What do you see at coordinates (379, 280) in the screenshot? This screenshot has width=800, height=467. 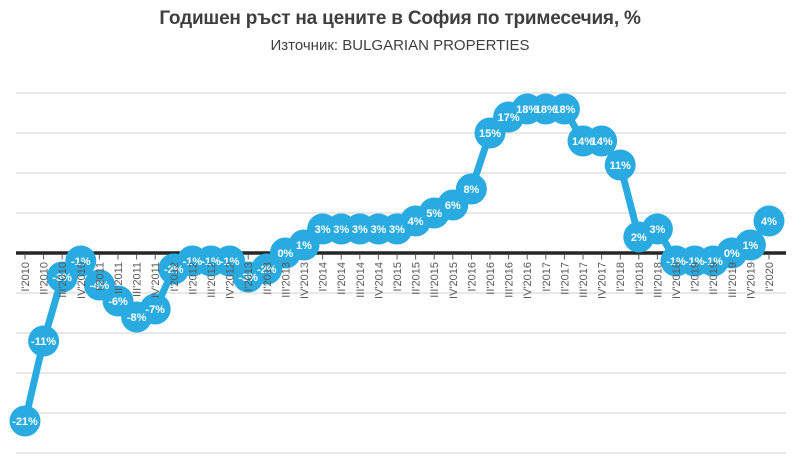 I see `x-axis-label: IV'2014` at bounding box center [379, 280].